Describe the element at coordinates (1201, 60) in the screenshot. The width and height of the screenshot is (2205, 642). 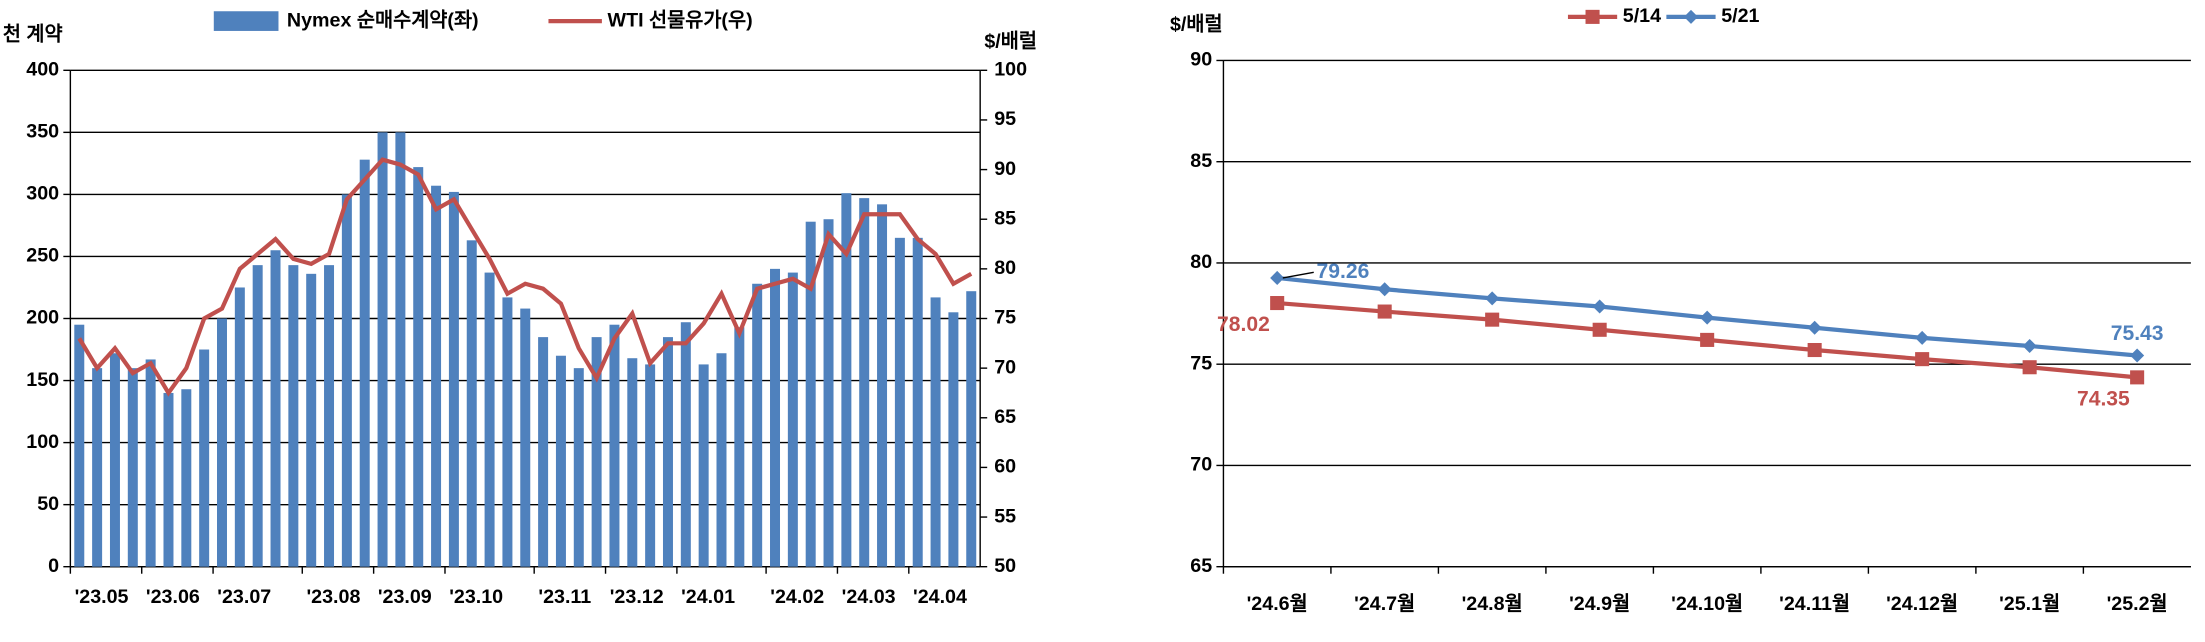
I see `y-tick-label: 90` at that location.